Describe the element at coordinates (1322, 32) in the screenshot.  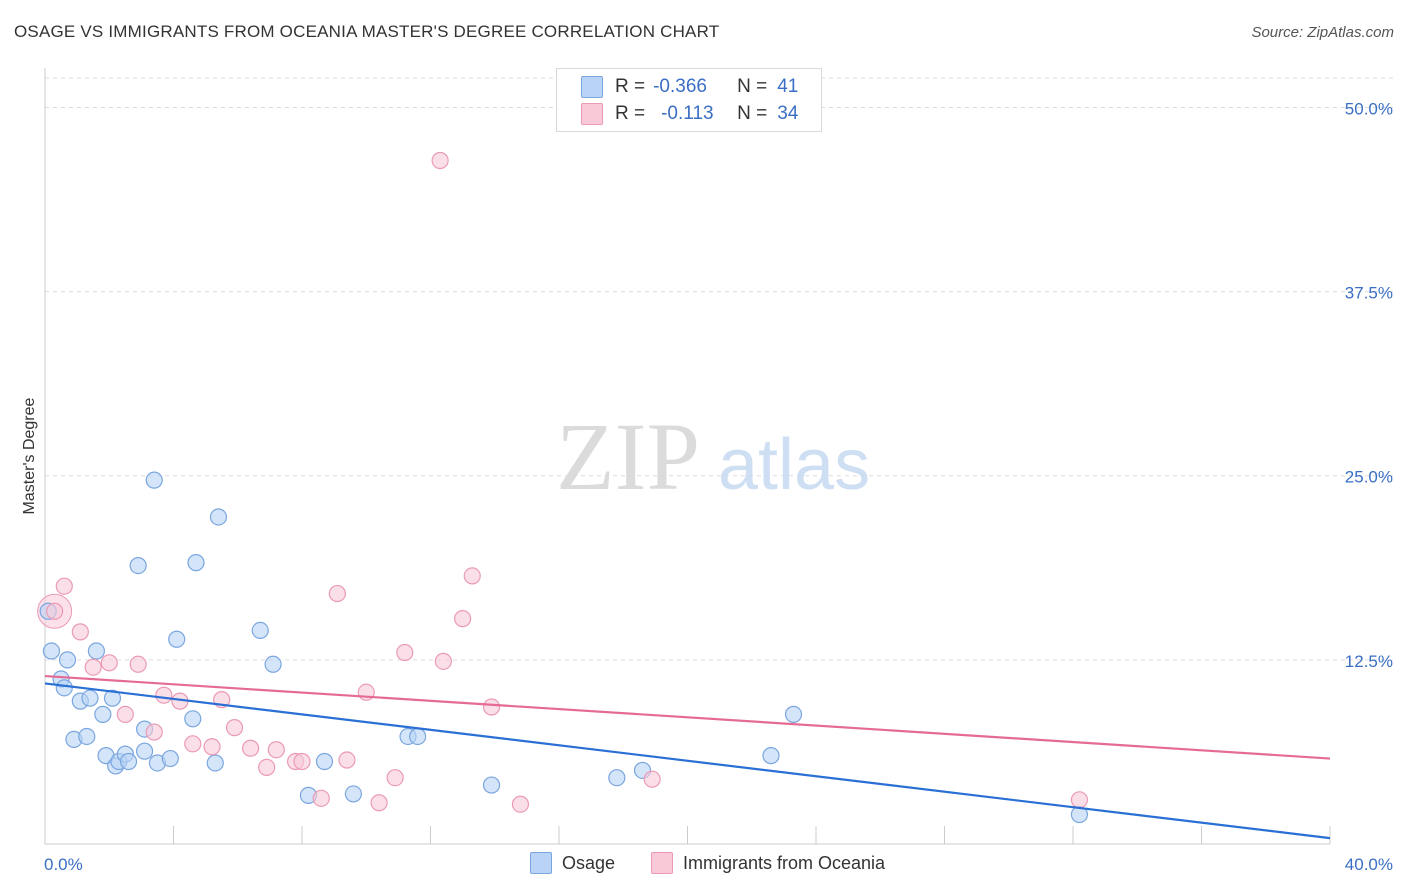
I see `source-label: Source: ZipAtlas.com` at that location.